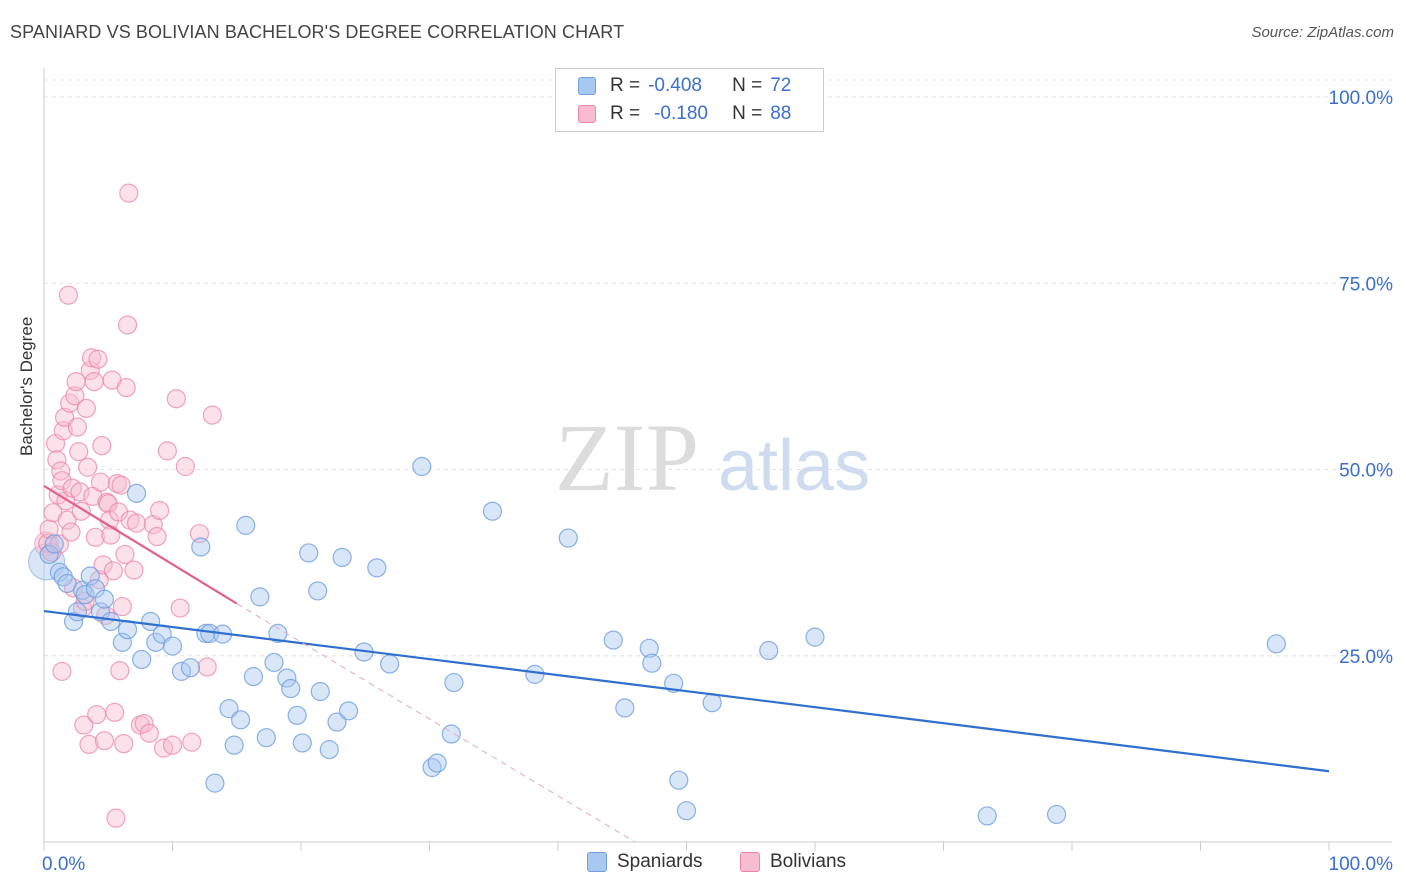 The height and width of the screenshot is (892, 1406). Describe the element at coordinates (794, 466) in the screenshot. I see `watermark-atlas: atlas` at that location.